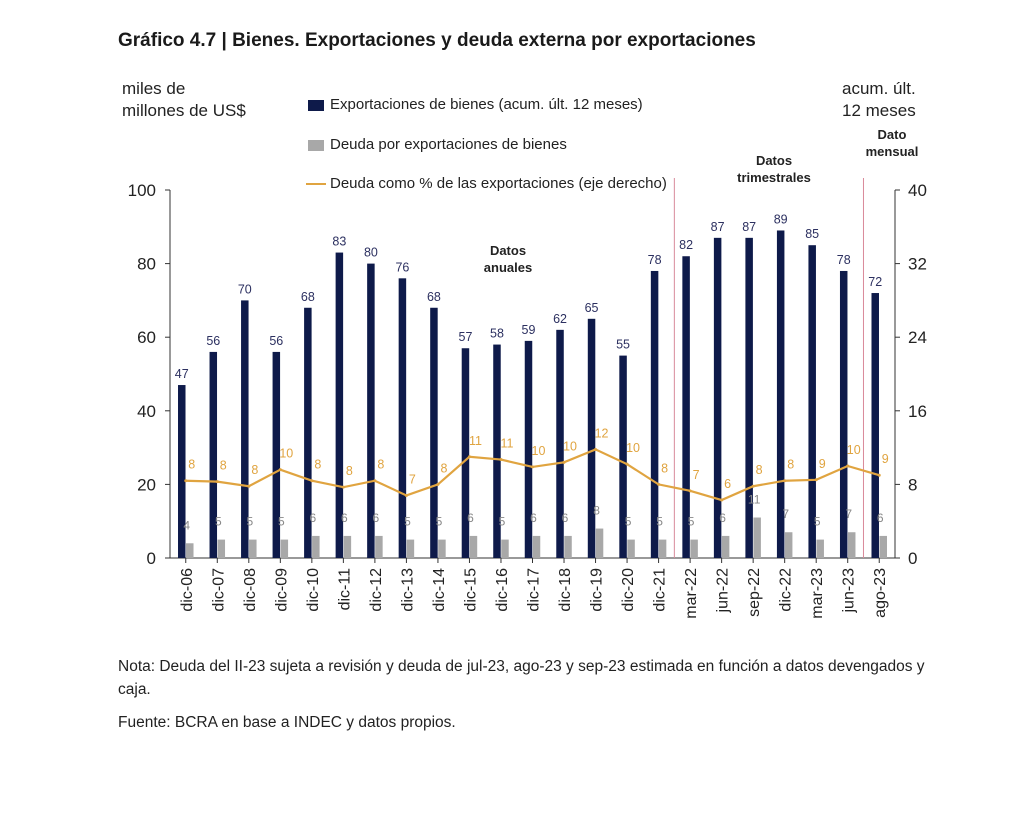 This screenshot has width=1024, height=839. I want to click on y-tick-label-left: 0, so click(151, 558).